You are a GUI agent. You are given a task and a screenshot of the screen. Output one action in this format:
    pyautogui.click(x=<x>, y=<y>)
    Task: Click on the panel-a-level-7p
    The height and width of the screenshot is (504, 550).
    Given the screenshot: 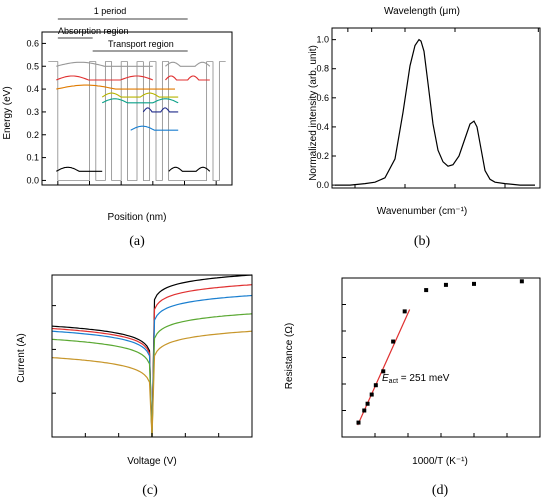 What is the action you would take?
    pyautogui.click(x=187, y=78)
    